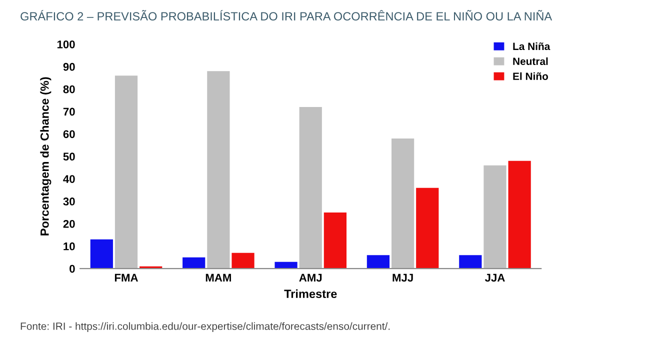 This screenshot has width=668, height=340. Describe the element at coordinates (530, 61) in the screenshot. I see `legend-label: Neutral` at that location.